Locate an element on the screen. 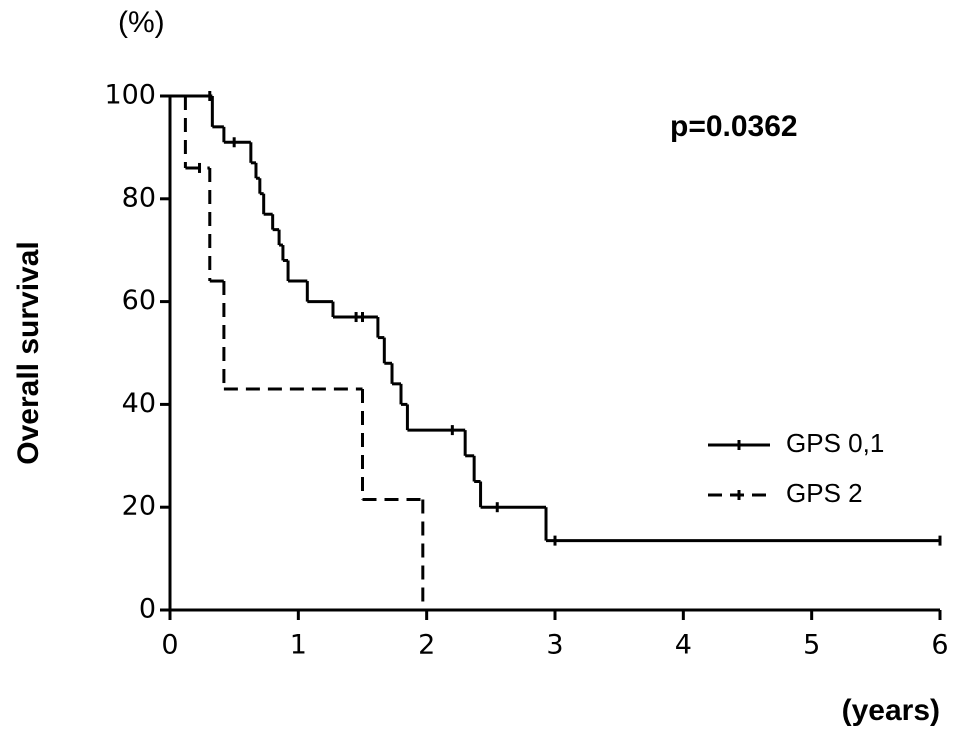 This screenshot has width=955, height=737. y-unit-label: (%) is located at coordinates (141, 22).